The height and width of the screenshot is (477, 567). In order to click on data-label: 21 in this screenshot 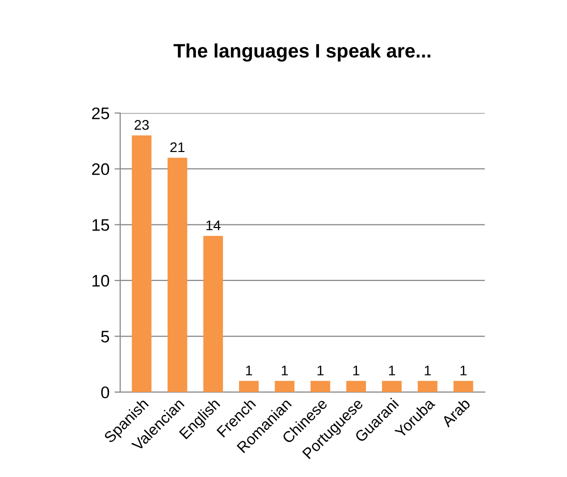, I will do `click(177, 147)`.